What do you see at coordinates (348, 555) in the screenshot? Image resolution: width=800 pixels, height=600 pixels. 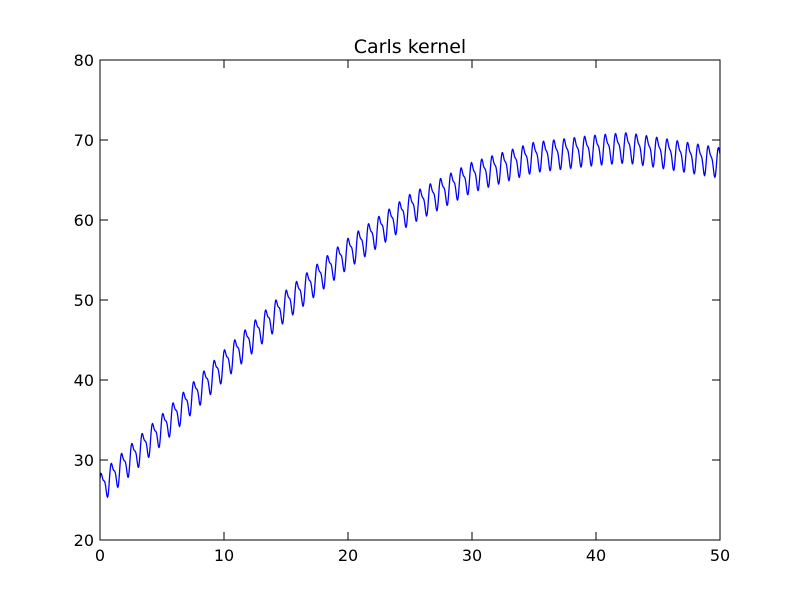 I see `x-tick-label: 20` at bounding box center [348, 555].